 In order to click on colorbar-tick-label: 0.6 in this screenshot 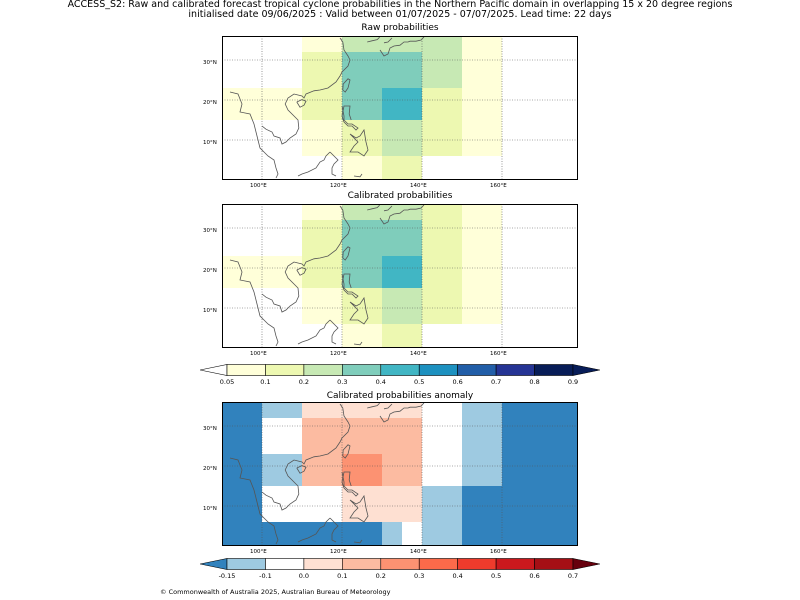, I will do `click(534, 576)`.